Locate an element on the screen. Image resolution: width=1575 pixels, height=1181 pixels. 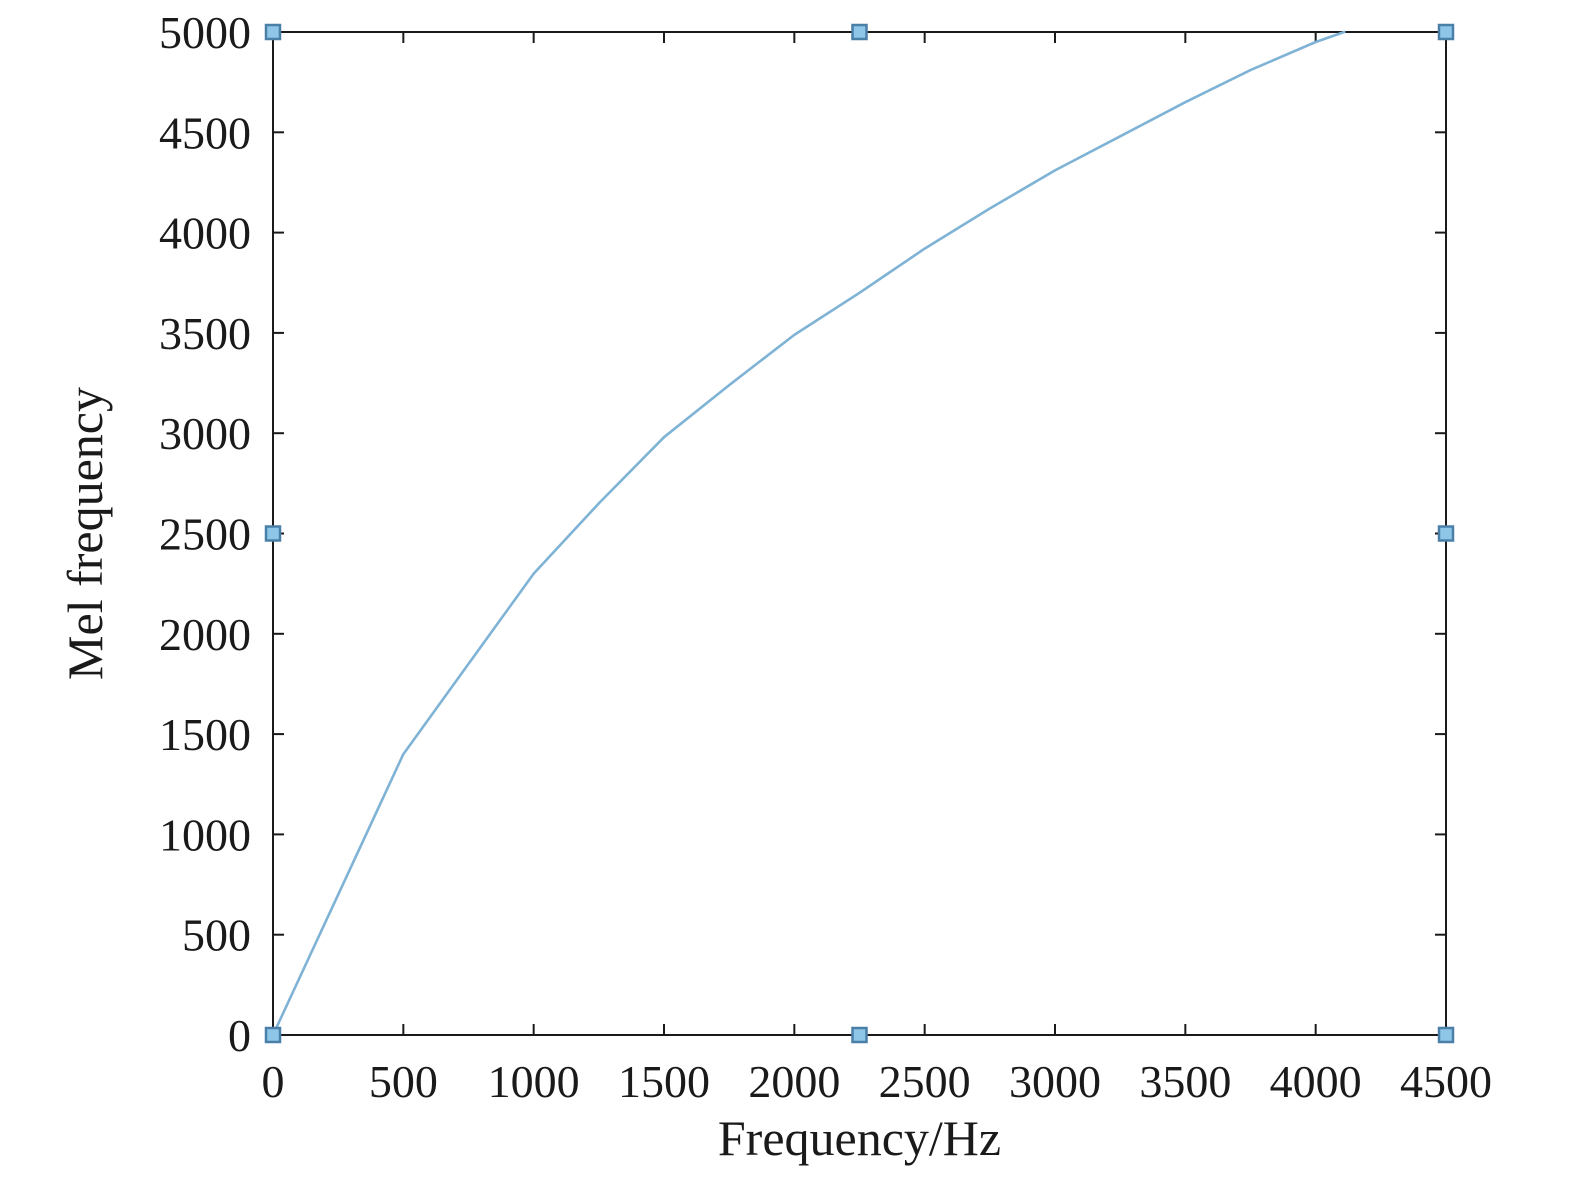
y-tick-label: 1500 is located at coordinates (205, 734).